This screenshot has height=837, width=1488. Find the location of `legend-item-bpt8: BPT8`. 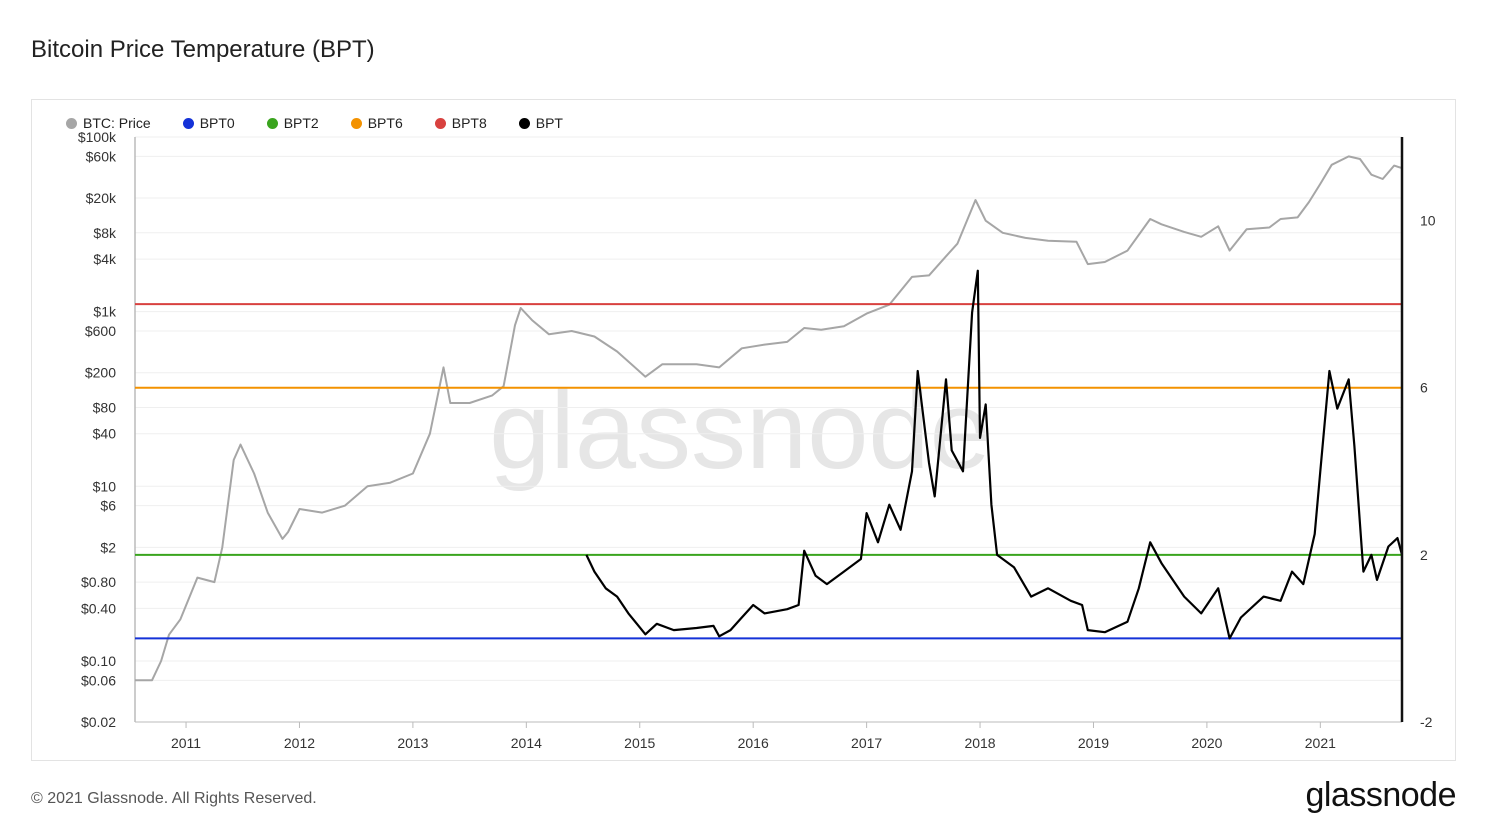

legend-item-bpt8: BPT8 is located at coordinates (460, 123).